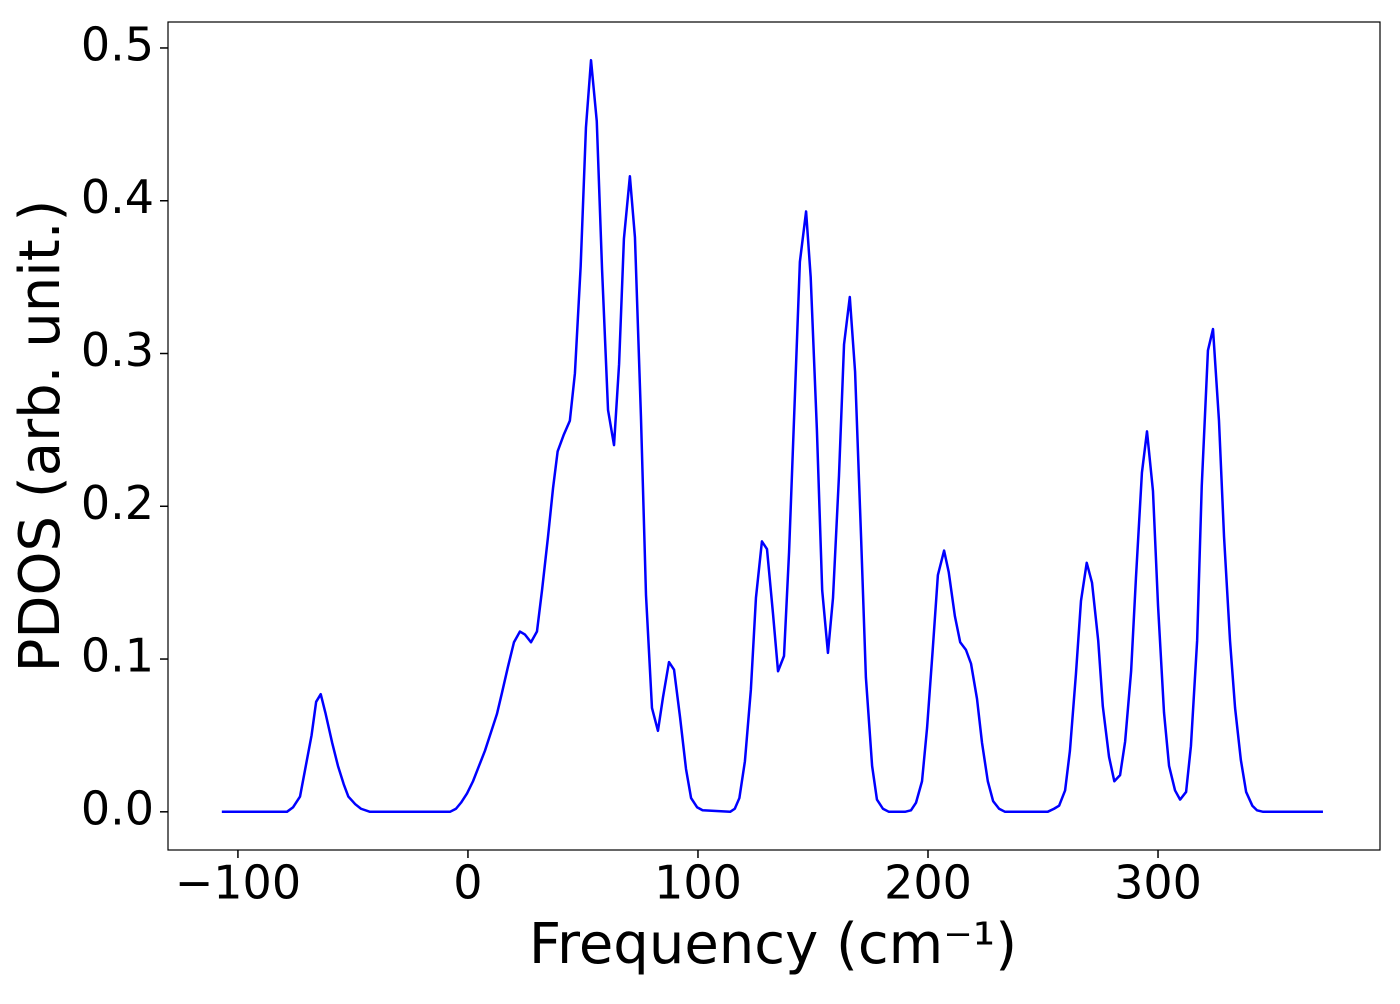  Describe the element at coordinates (1158, 883) in the screenshot. I see `x-tick-label: 300` at that location.